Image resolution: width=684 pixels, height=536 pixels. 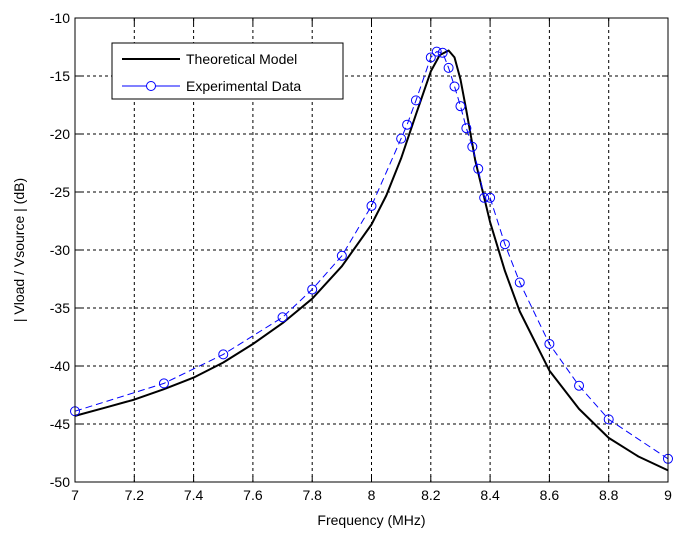 What do you see at coordinates (312, 495) in the screenshot?
I see `x-tick-label: 7.8` at bounding box center [312, 495].